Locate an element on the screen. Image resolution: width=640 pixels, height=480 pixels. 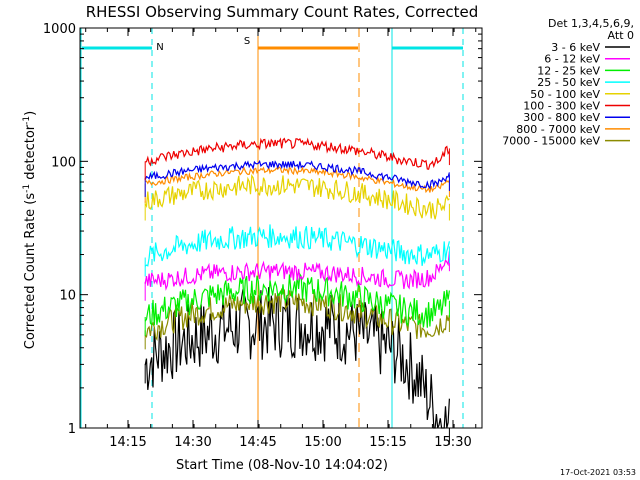
legend-entry-label: 12 - 25 keV is located at coordinates (568, 70).